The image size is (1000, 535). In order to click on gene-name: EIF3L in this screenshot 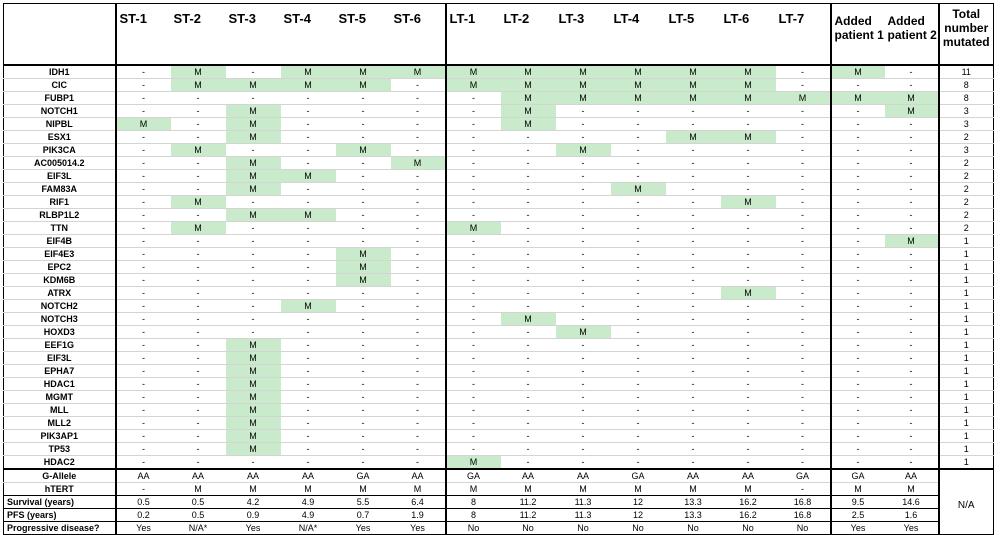, I will do `click(60, 176)`.